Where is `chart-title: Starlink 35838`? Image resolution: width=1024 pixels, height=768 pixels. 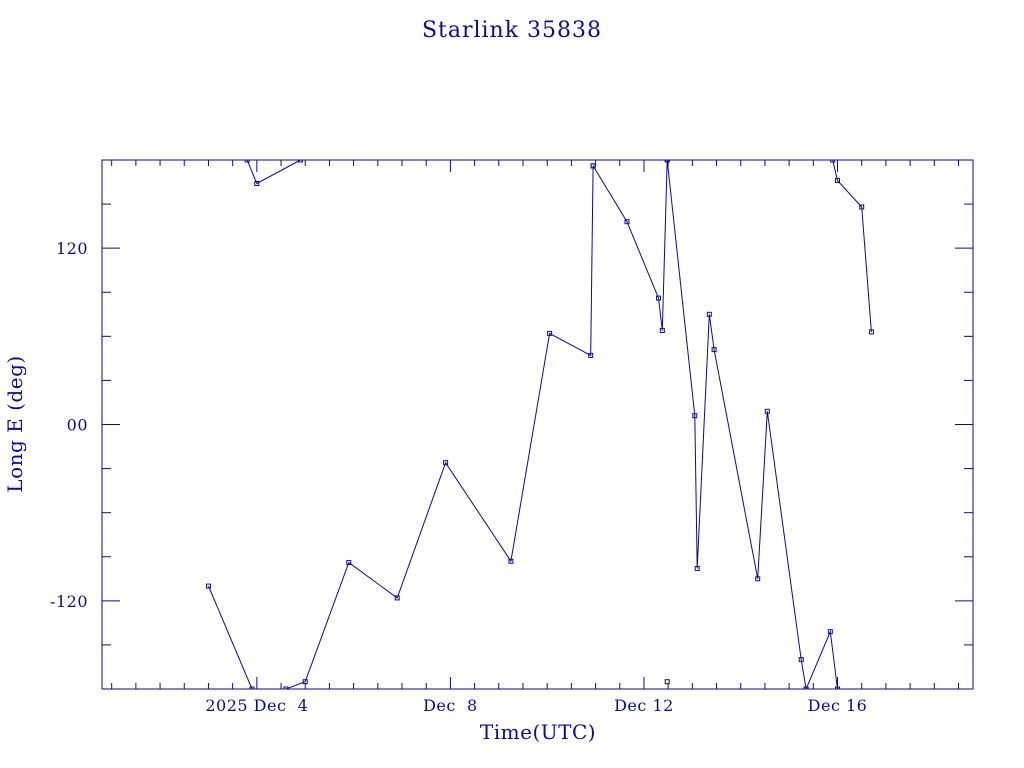 chart-title: Starlink 35838 is located at coordinates (512, 30).